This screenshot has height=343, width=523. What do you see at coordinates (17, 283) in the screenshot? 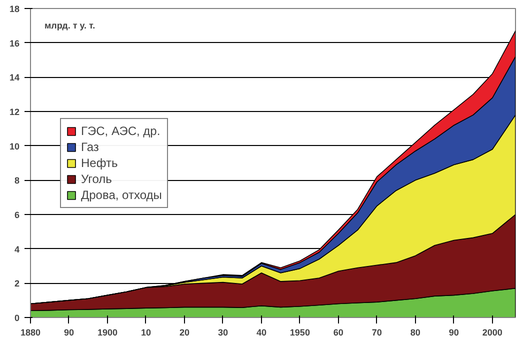
I see `y-tick-label: 2` at bounding box center [17, 283].